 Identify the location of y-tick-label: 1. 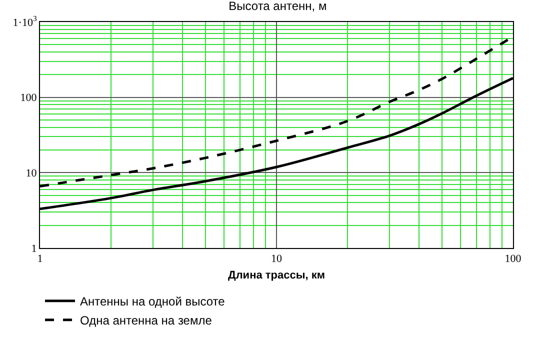
(34, 248).